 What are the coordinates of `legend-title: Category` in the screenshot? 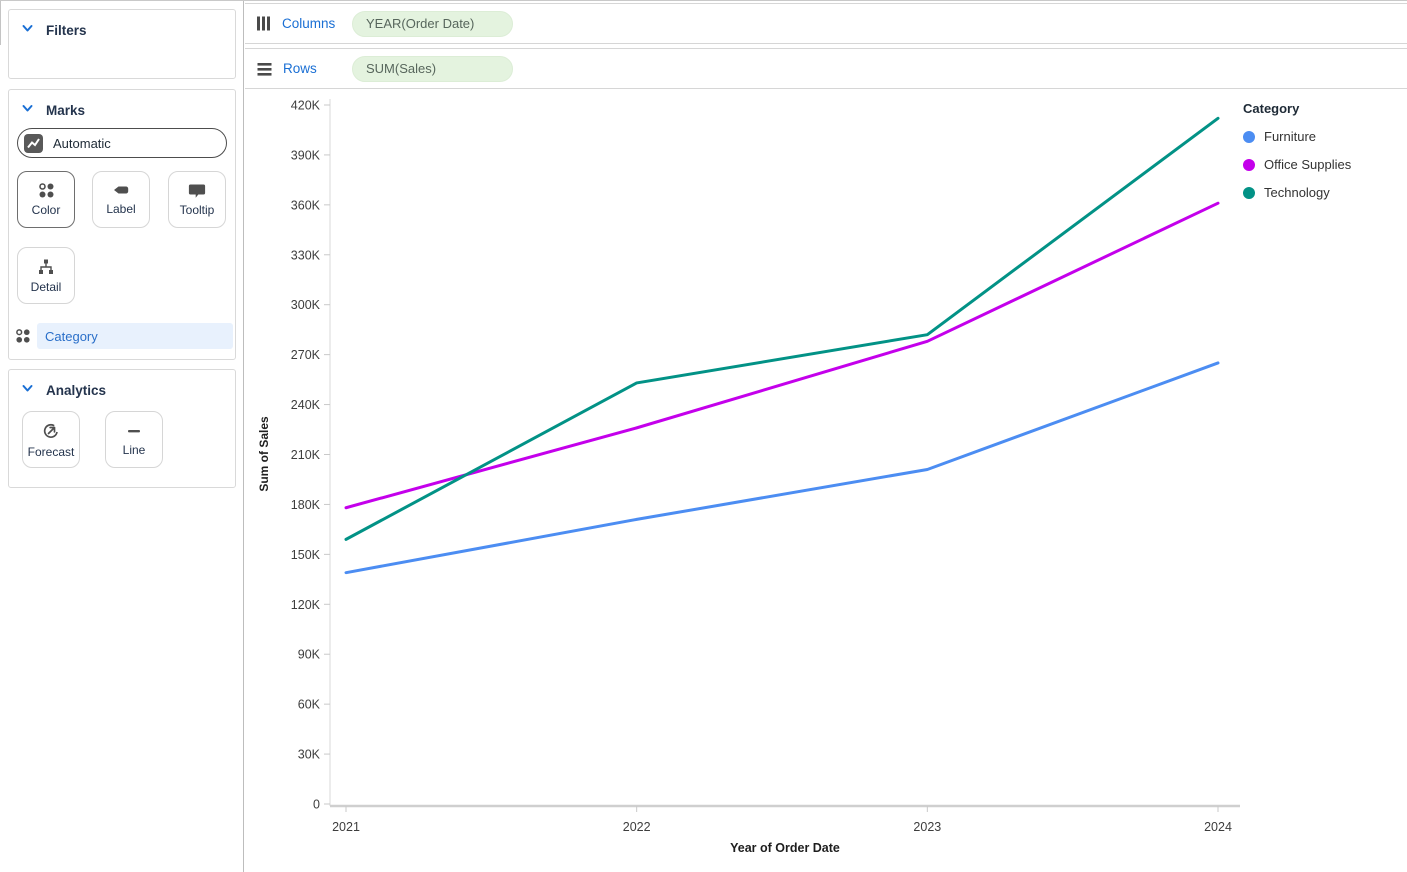 It's located at (1271, 108).